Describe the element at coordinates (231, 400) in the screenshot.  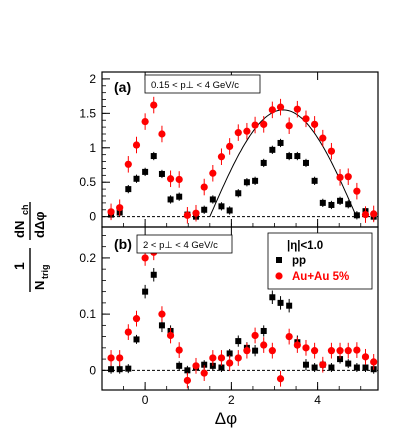
I see `panel-b-x-tick-label: 2` at that location.